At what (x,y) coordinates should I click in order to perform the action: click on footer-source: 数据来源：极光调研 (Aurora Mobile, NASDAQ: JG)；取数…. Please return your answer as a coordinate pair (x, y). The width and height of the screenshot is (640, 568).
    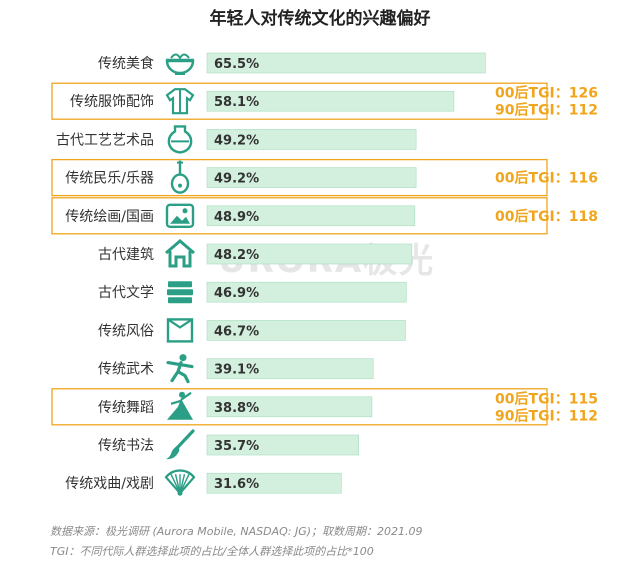
    Looking at the image, I should click on (236, 531).